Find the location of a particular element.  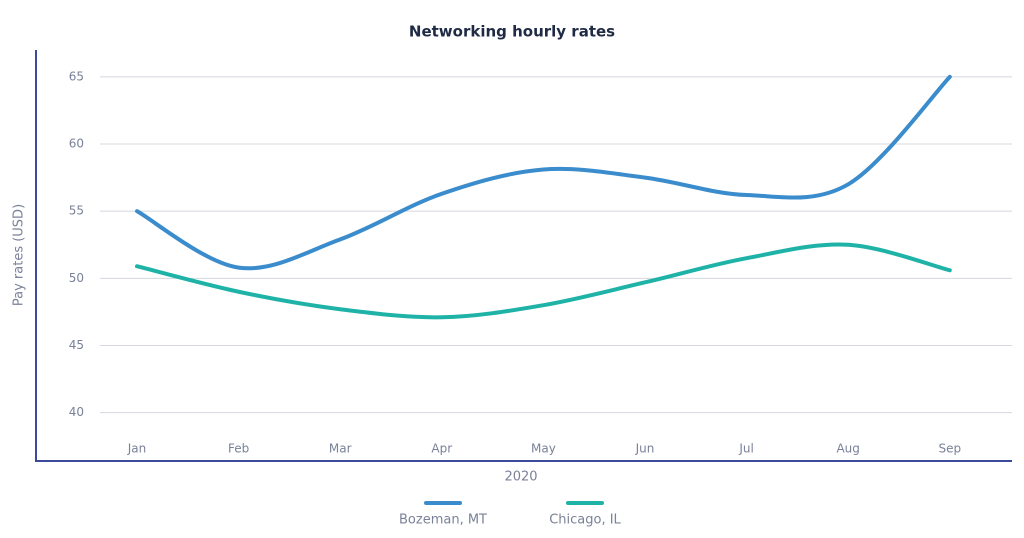

x-tick-label: May is located at coordinates (543, 449).